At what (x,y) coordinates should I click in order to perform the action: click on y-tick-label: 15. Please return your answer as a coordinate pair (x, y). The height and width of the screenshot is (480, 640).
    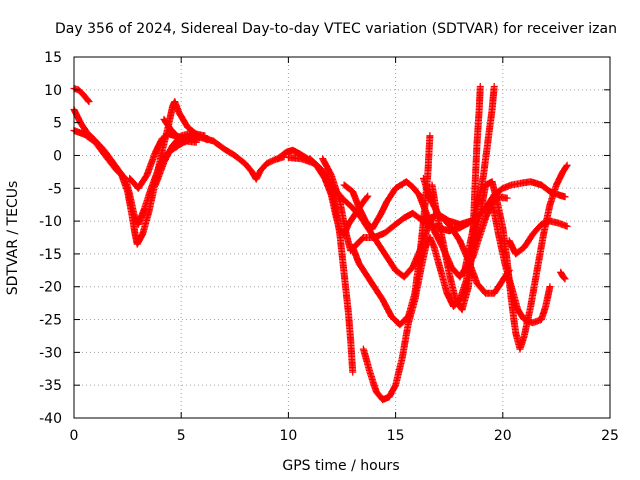
    Looking at the image, I should click on (53, 58).